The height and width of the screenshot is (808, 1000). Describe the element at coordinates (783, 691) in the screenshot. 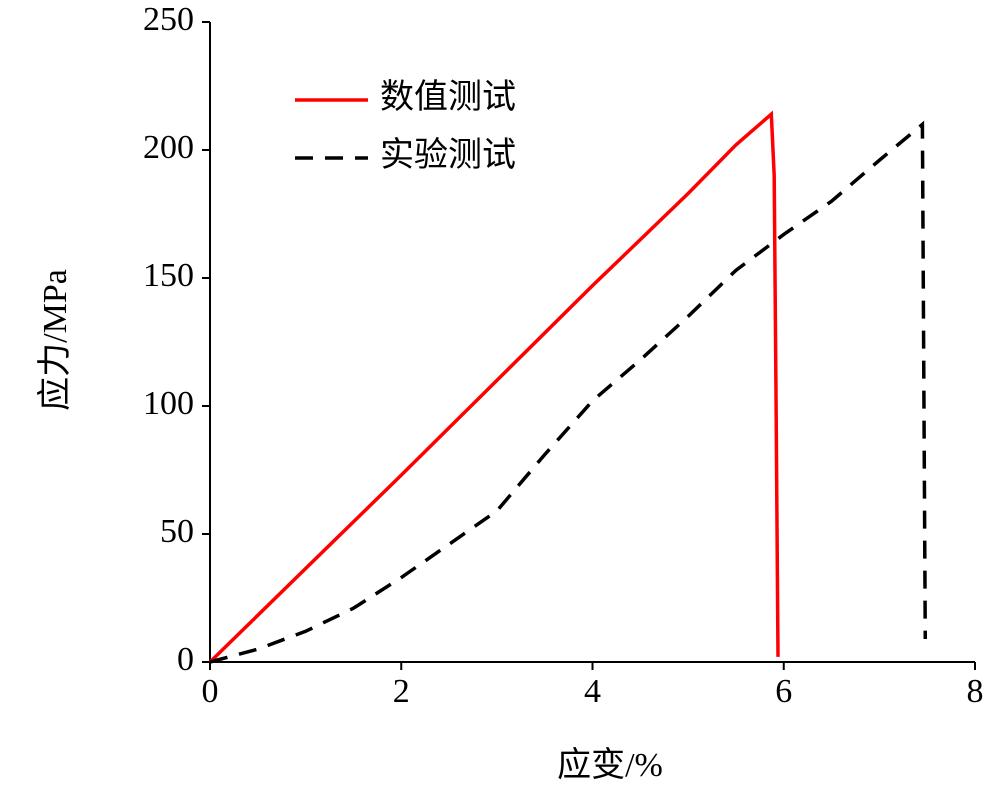

I see `x-tick-label: 6` at that location.